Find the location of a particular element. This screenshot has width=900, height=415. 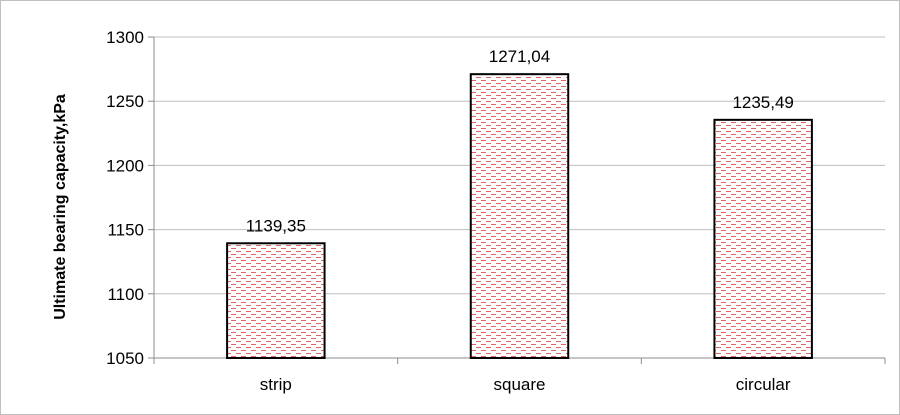

y-tick-label: 1200 is located at coordinates (125, 165).